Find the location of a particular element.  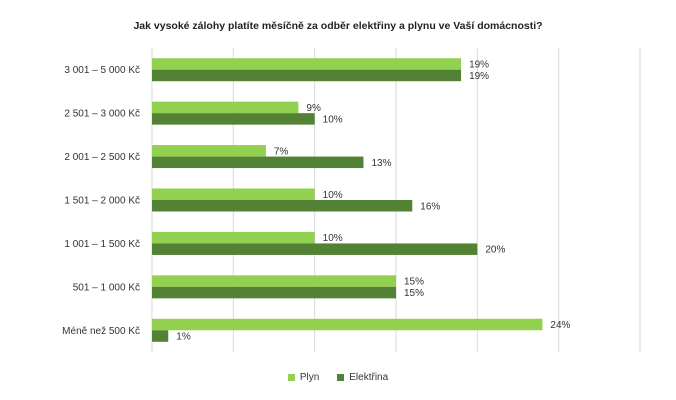

category-label: 2 001 – 2 500 Kč is located at coordinates (102, 157).